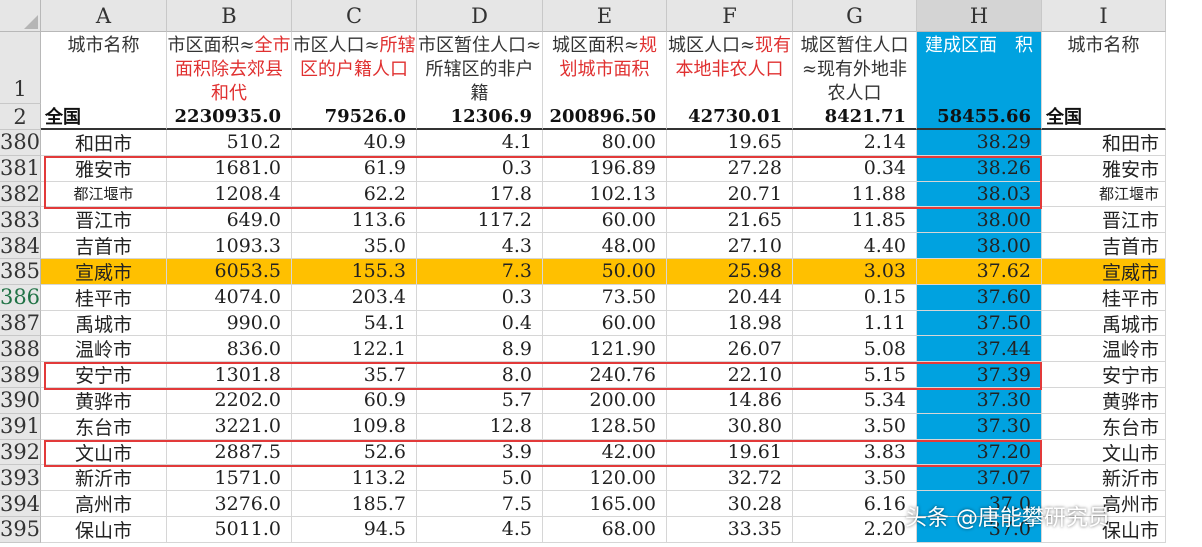 Image resolution: width=1202 pixels, height=547 pixels. Describe the element at coordinates (979, 375) in the screenshot. I see `data-cell: 37.39` at that location.